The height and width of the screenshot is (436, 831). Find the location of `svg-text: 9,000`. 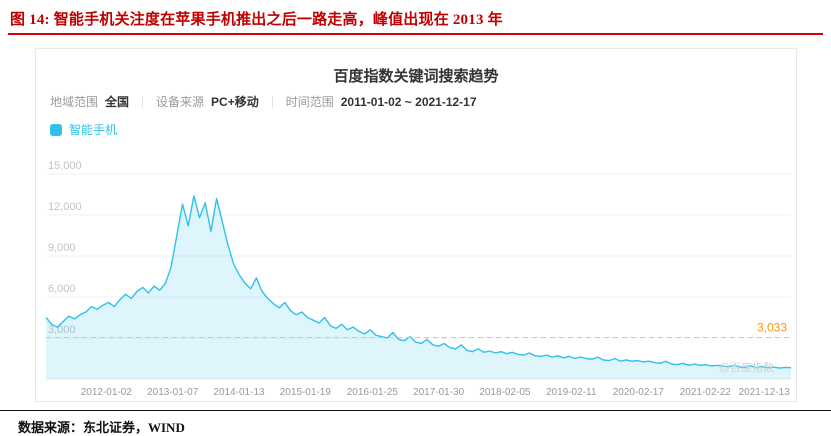

svg-text: 9,000 is located at coordinates (62, 248).